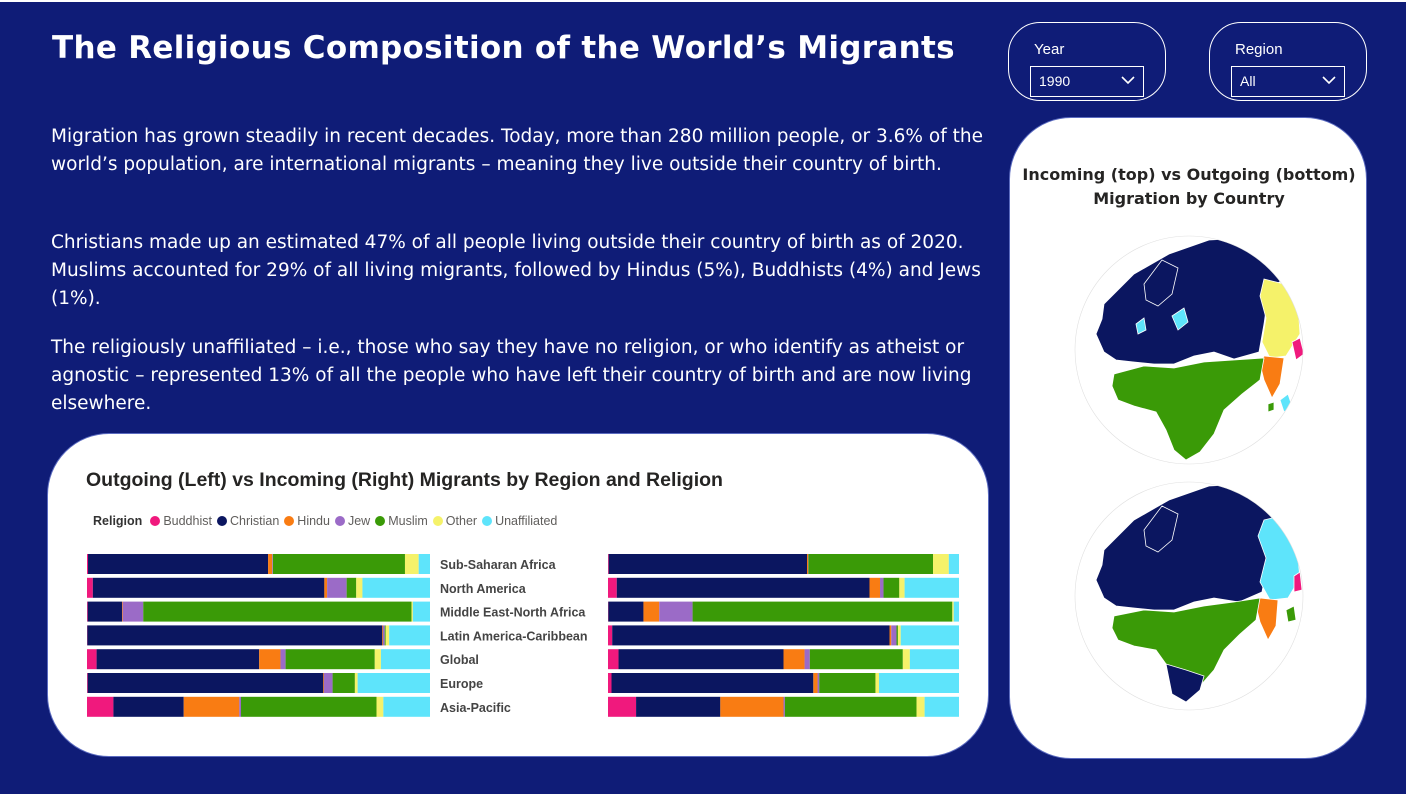 The height and width of the screenshot is (796, 1408). What do you see at coordinates (351, 587) in the screenshot?
I see `outgoing-bar-north-america-muslim` at bounding box center [351, 587].